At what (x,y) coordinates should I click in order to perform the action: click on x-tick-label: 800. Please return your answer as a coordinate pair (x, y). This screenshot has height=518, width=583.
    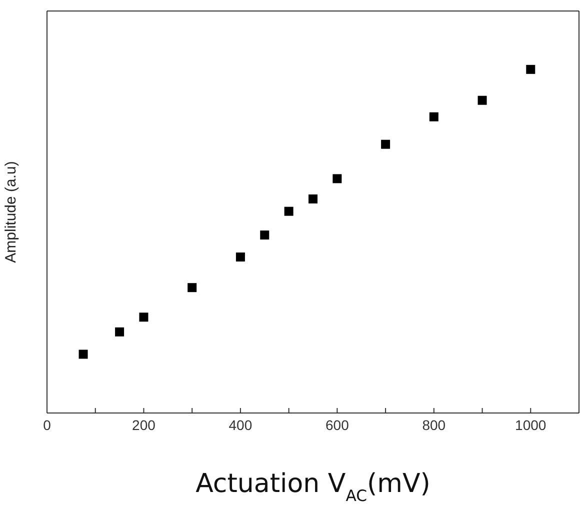
    Looking at the image, I should click on (434, 424).